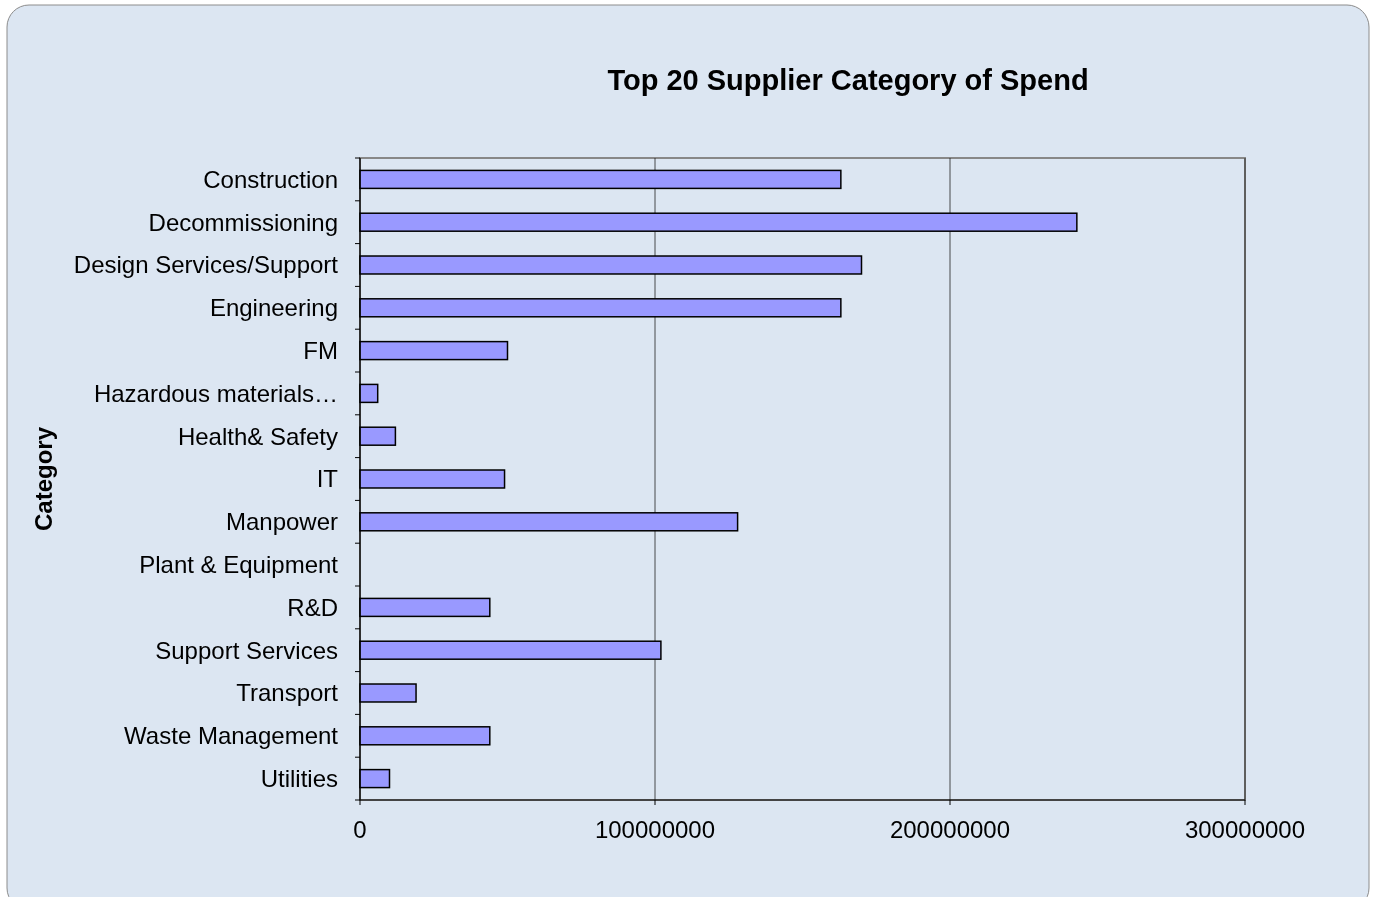 This screenshot has width=1375, height=897. Describe the element at coordinates (320, 350) in the screenshot. I see `y-tick-label: FM` at that location.